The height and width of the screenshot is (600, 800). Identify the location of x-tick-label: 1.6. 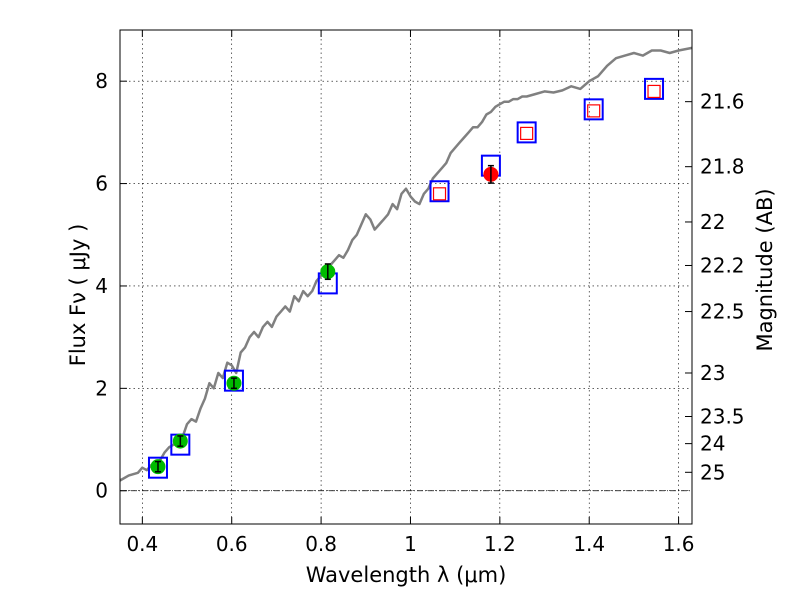
(679, 544).